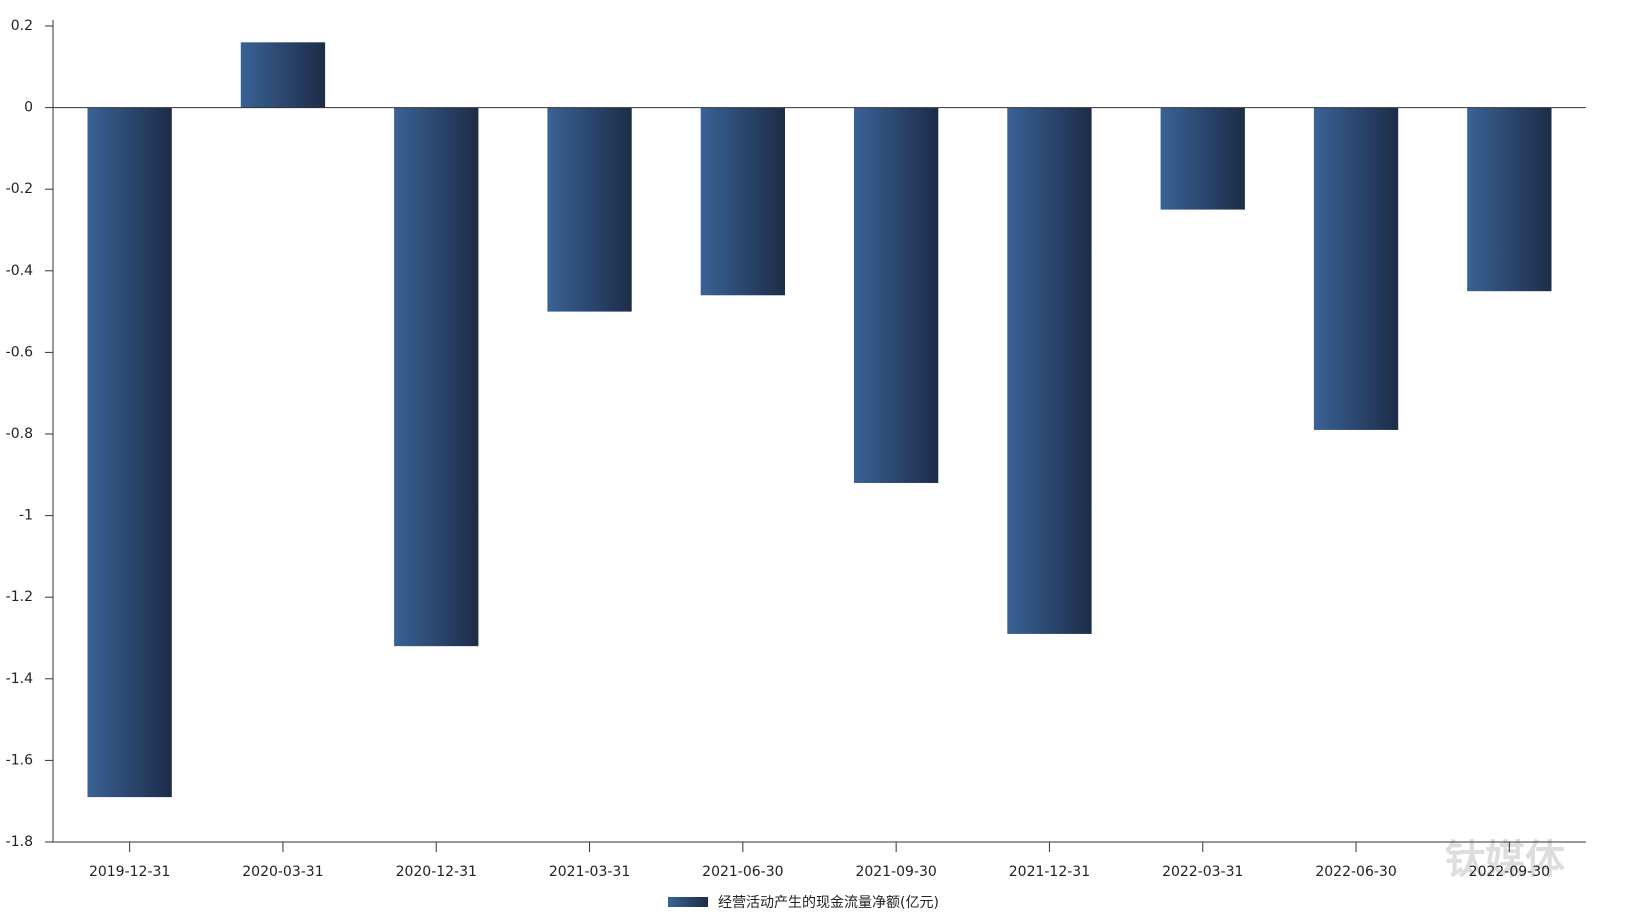 Image resolution: width=1628 pixels, height=912 pixels. Describe the element at coordinates (1049, 872) in the screenshot. I see `x-tick-label: 2021-12-31` at that location.